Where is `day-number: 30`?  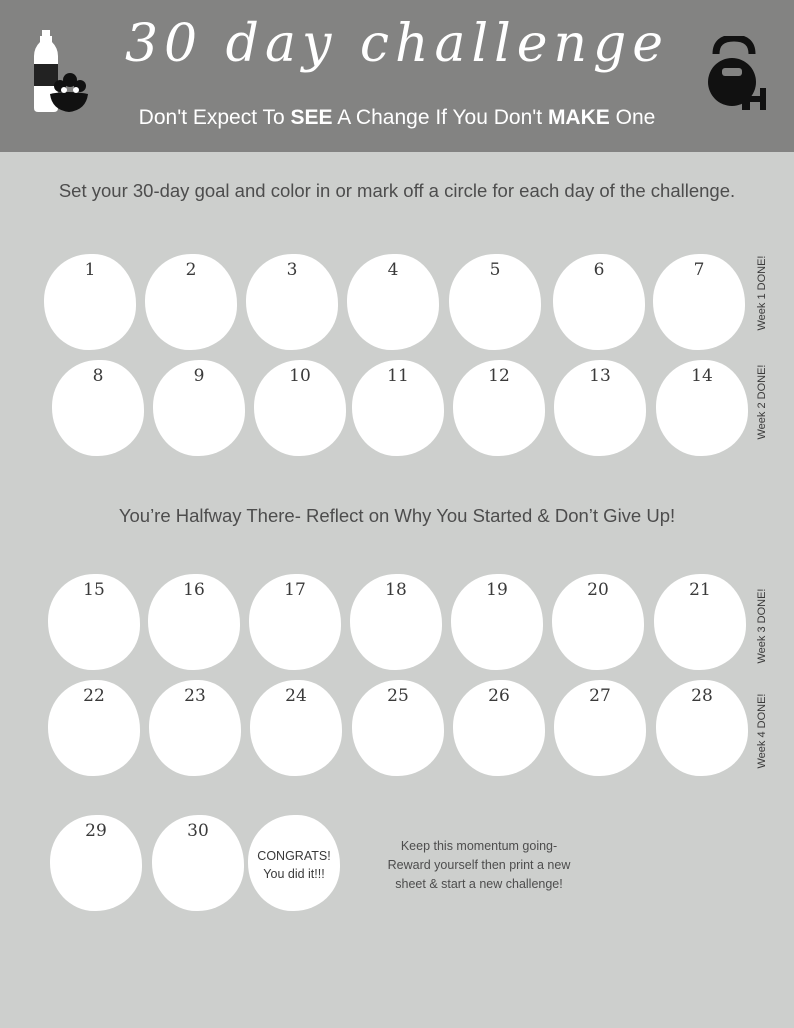 day-number: 30 is located at coordinates (198, 831).